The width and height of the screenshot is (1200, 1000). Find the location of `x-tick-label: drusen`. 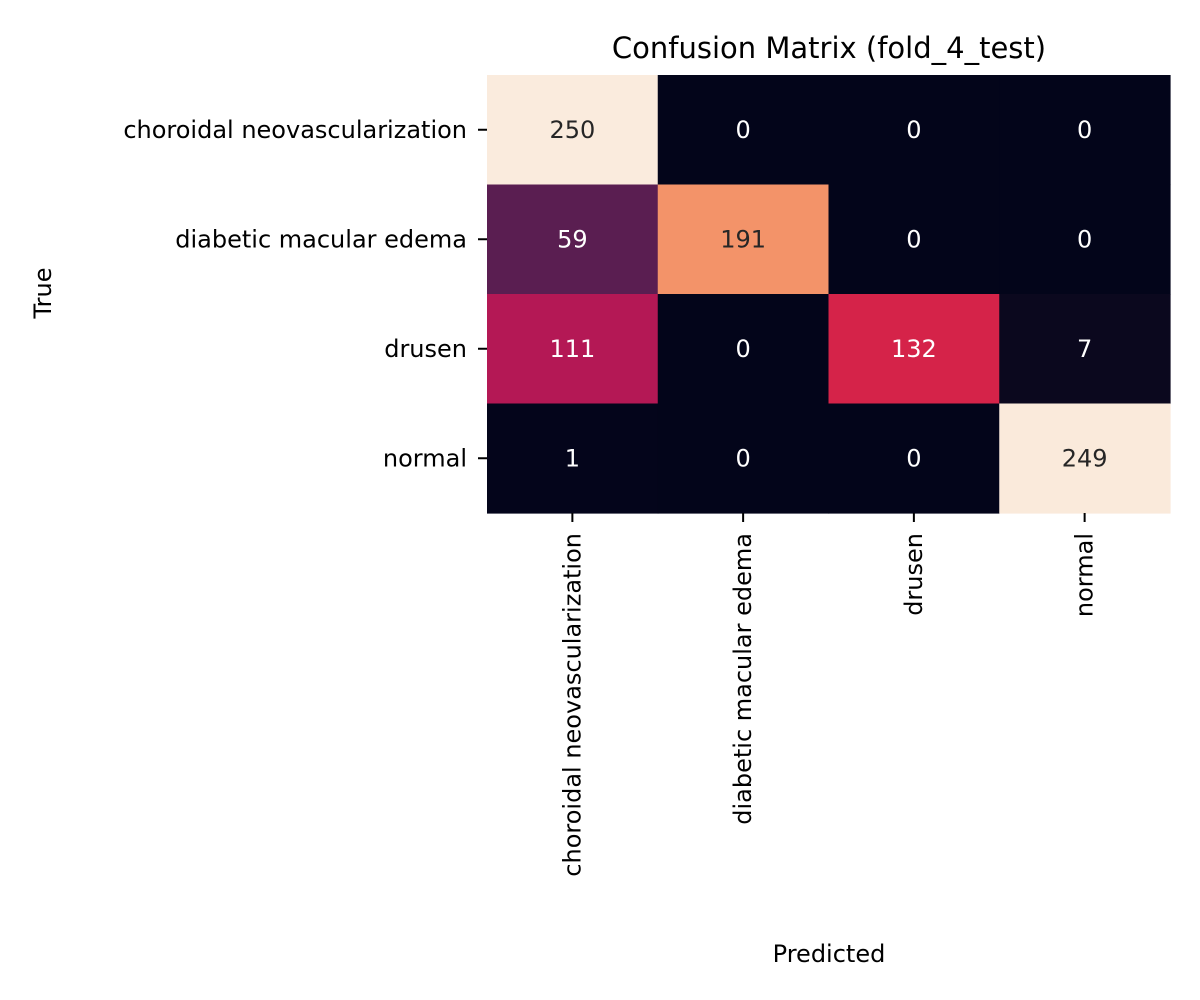

x-tick-label: drusen is located at coordinates (914, 574).